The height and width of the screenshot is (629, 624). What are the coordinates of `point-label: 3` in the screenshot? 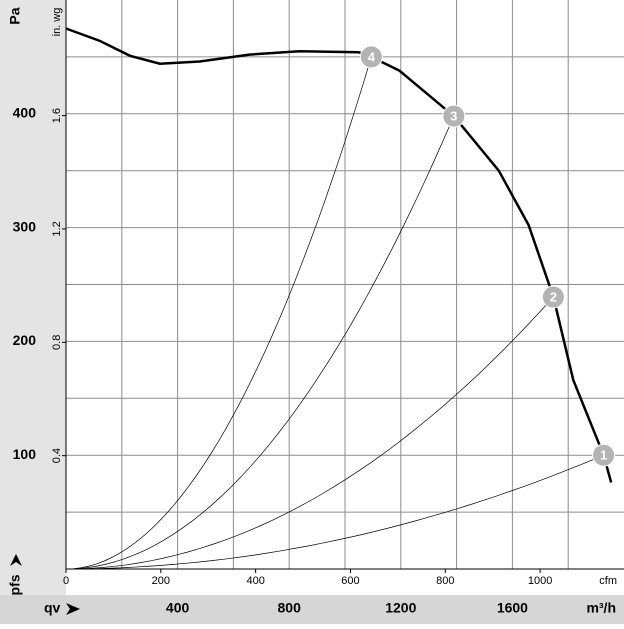 It's located at (453, 116).